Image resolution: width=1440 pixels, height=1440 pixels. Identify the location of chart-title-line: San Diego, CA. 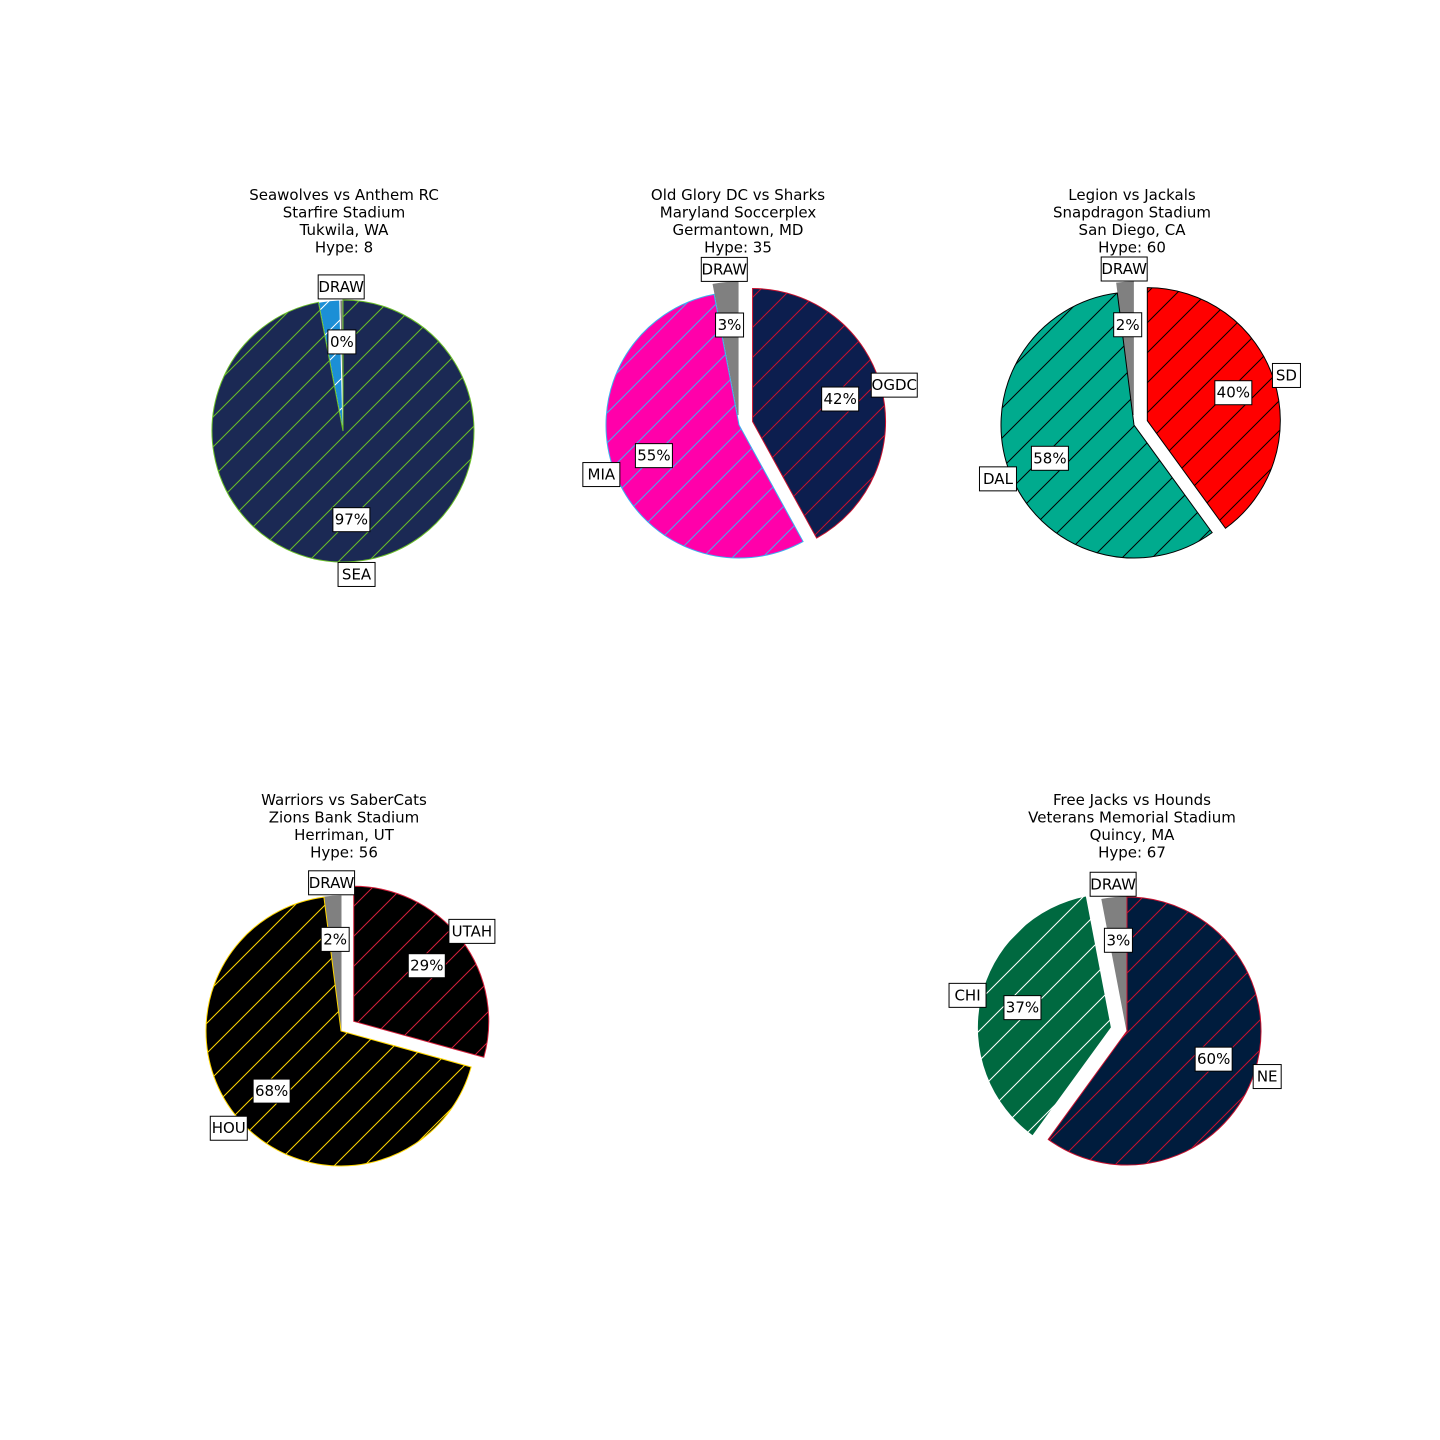
(1133, 230).